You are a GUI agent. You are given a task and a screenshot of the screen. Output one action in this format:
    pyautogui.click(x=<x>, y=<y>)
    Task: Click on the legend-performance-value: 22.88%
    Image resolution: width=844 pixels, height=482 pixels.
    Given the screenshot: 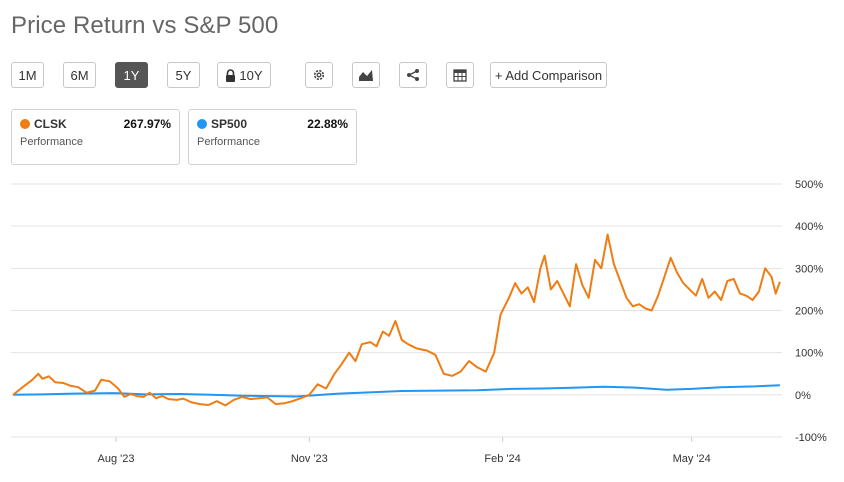 What is the action you would take?
    pyautogui.click(x=327, y=124)
    